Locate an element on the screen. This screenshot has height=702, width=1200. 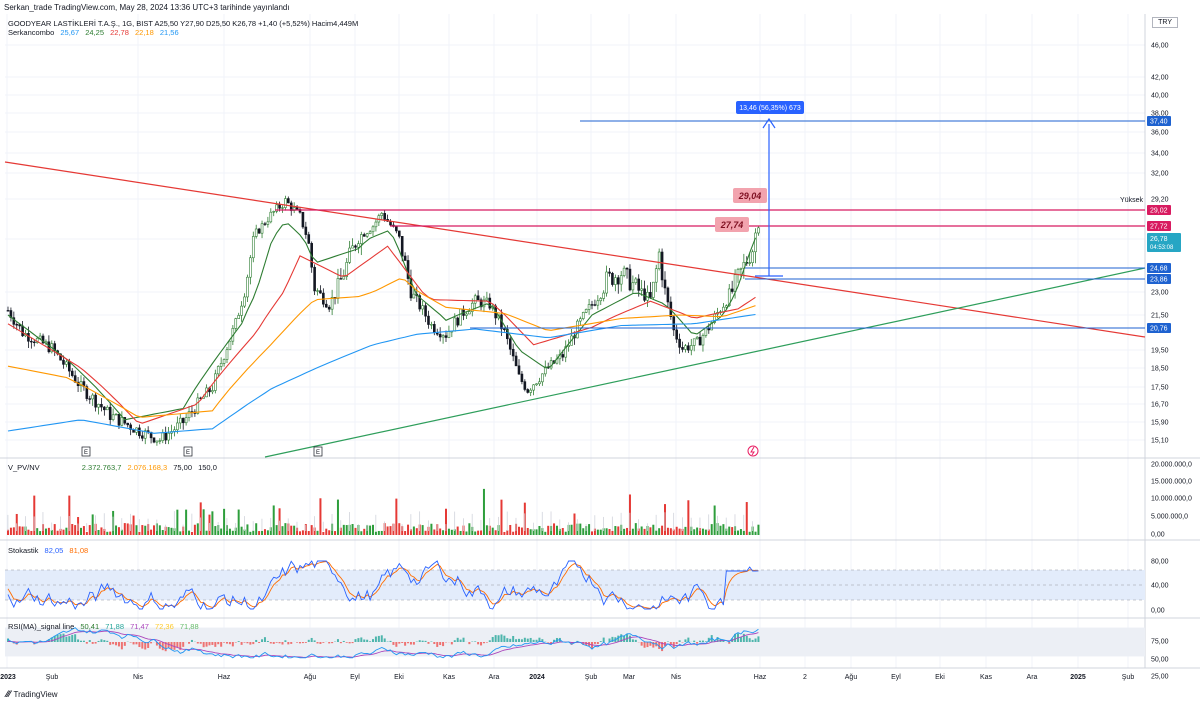
tag-2468-text: 24,68 is located at coordinates (1159, 269).